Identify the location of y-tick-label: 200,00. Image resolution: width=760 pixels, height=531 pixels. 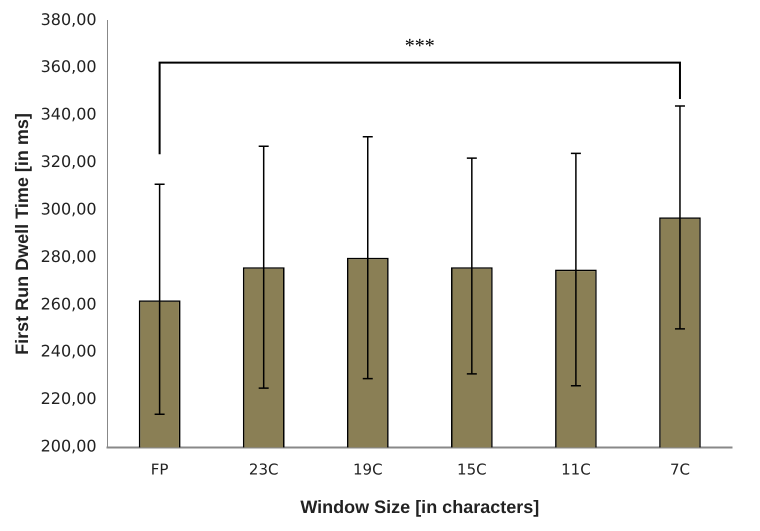
(68, 446).